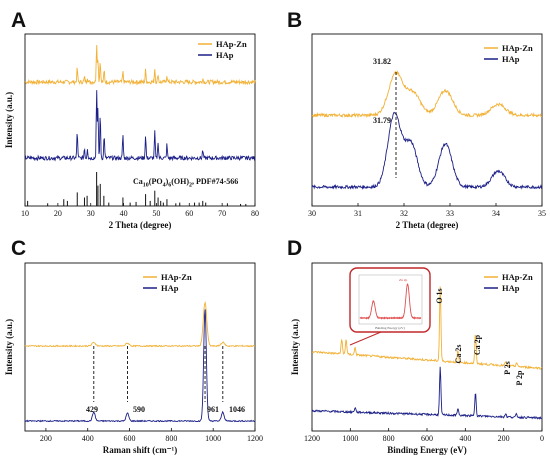  What do you see at coordinates (403, 280) in the screenshot?
I see `inset-title: Zn 2p` at bounding box center [403, 280].